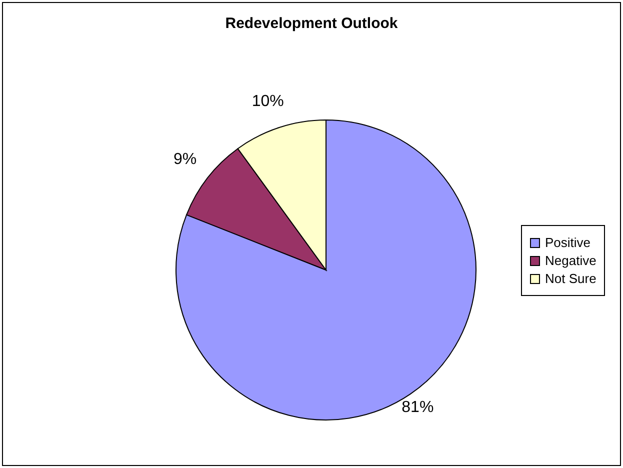 The image size is (623, 468). What do you see at coordinates (570, 260) in the screenshot?
I see `legend-label: Negative` at bounding box center [570, 260].